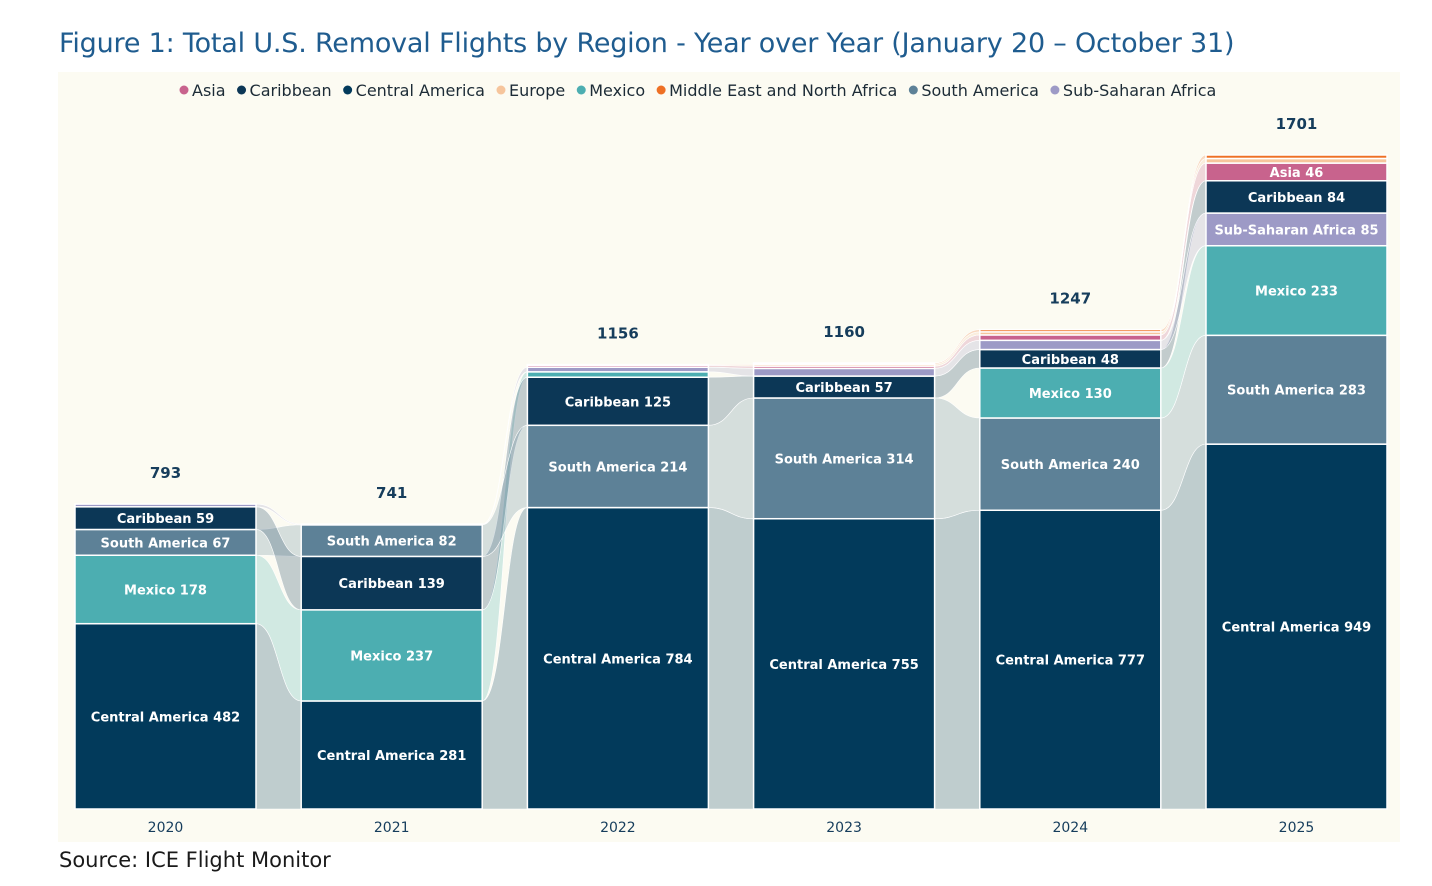  I want to click on segment-middle-east-and-north-africa-2023, so click(844, 363).